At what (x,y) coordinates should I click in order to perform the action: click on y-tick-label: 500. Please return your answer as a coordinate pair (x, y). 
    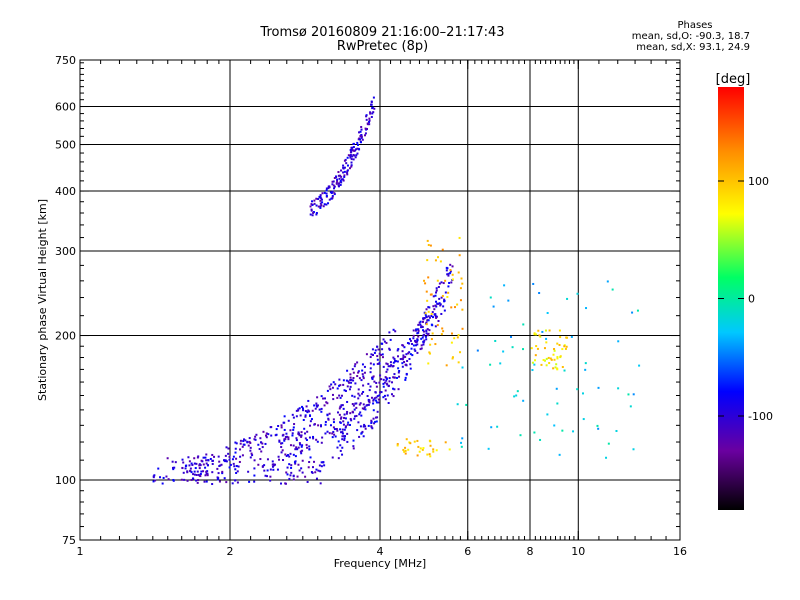
    Looking at the image, I should click on (65, 145).